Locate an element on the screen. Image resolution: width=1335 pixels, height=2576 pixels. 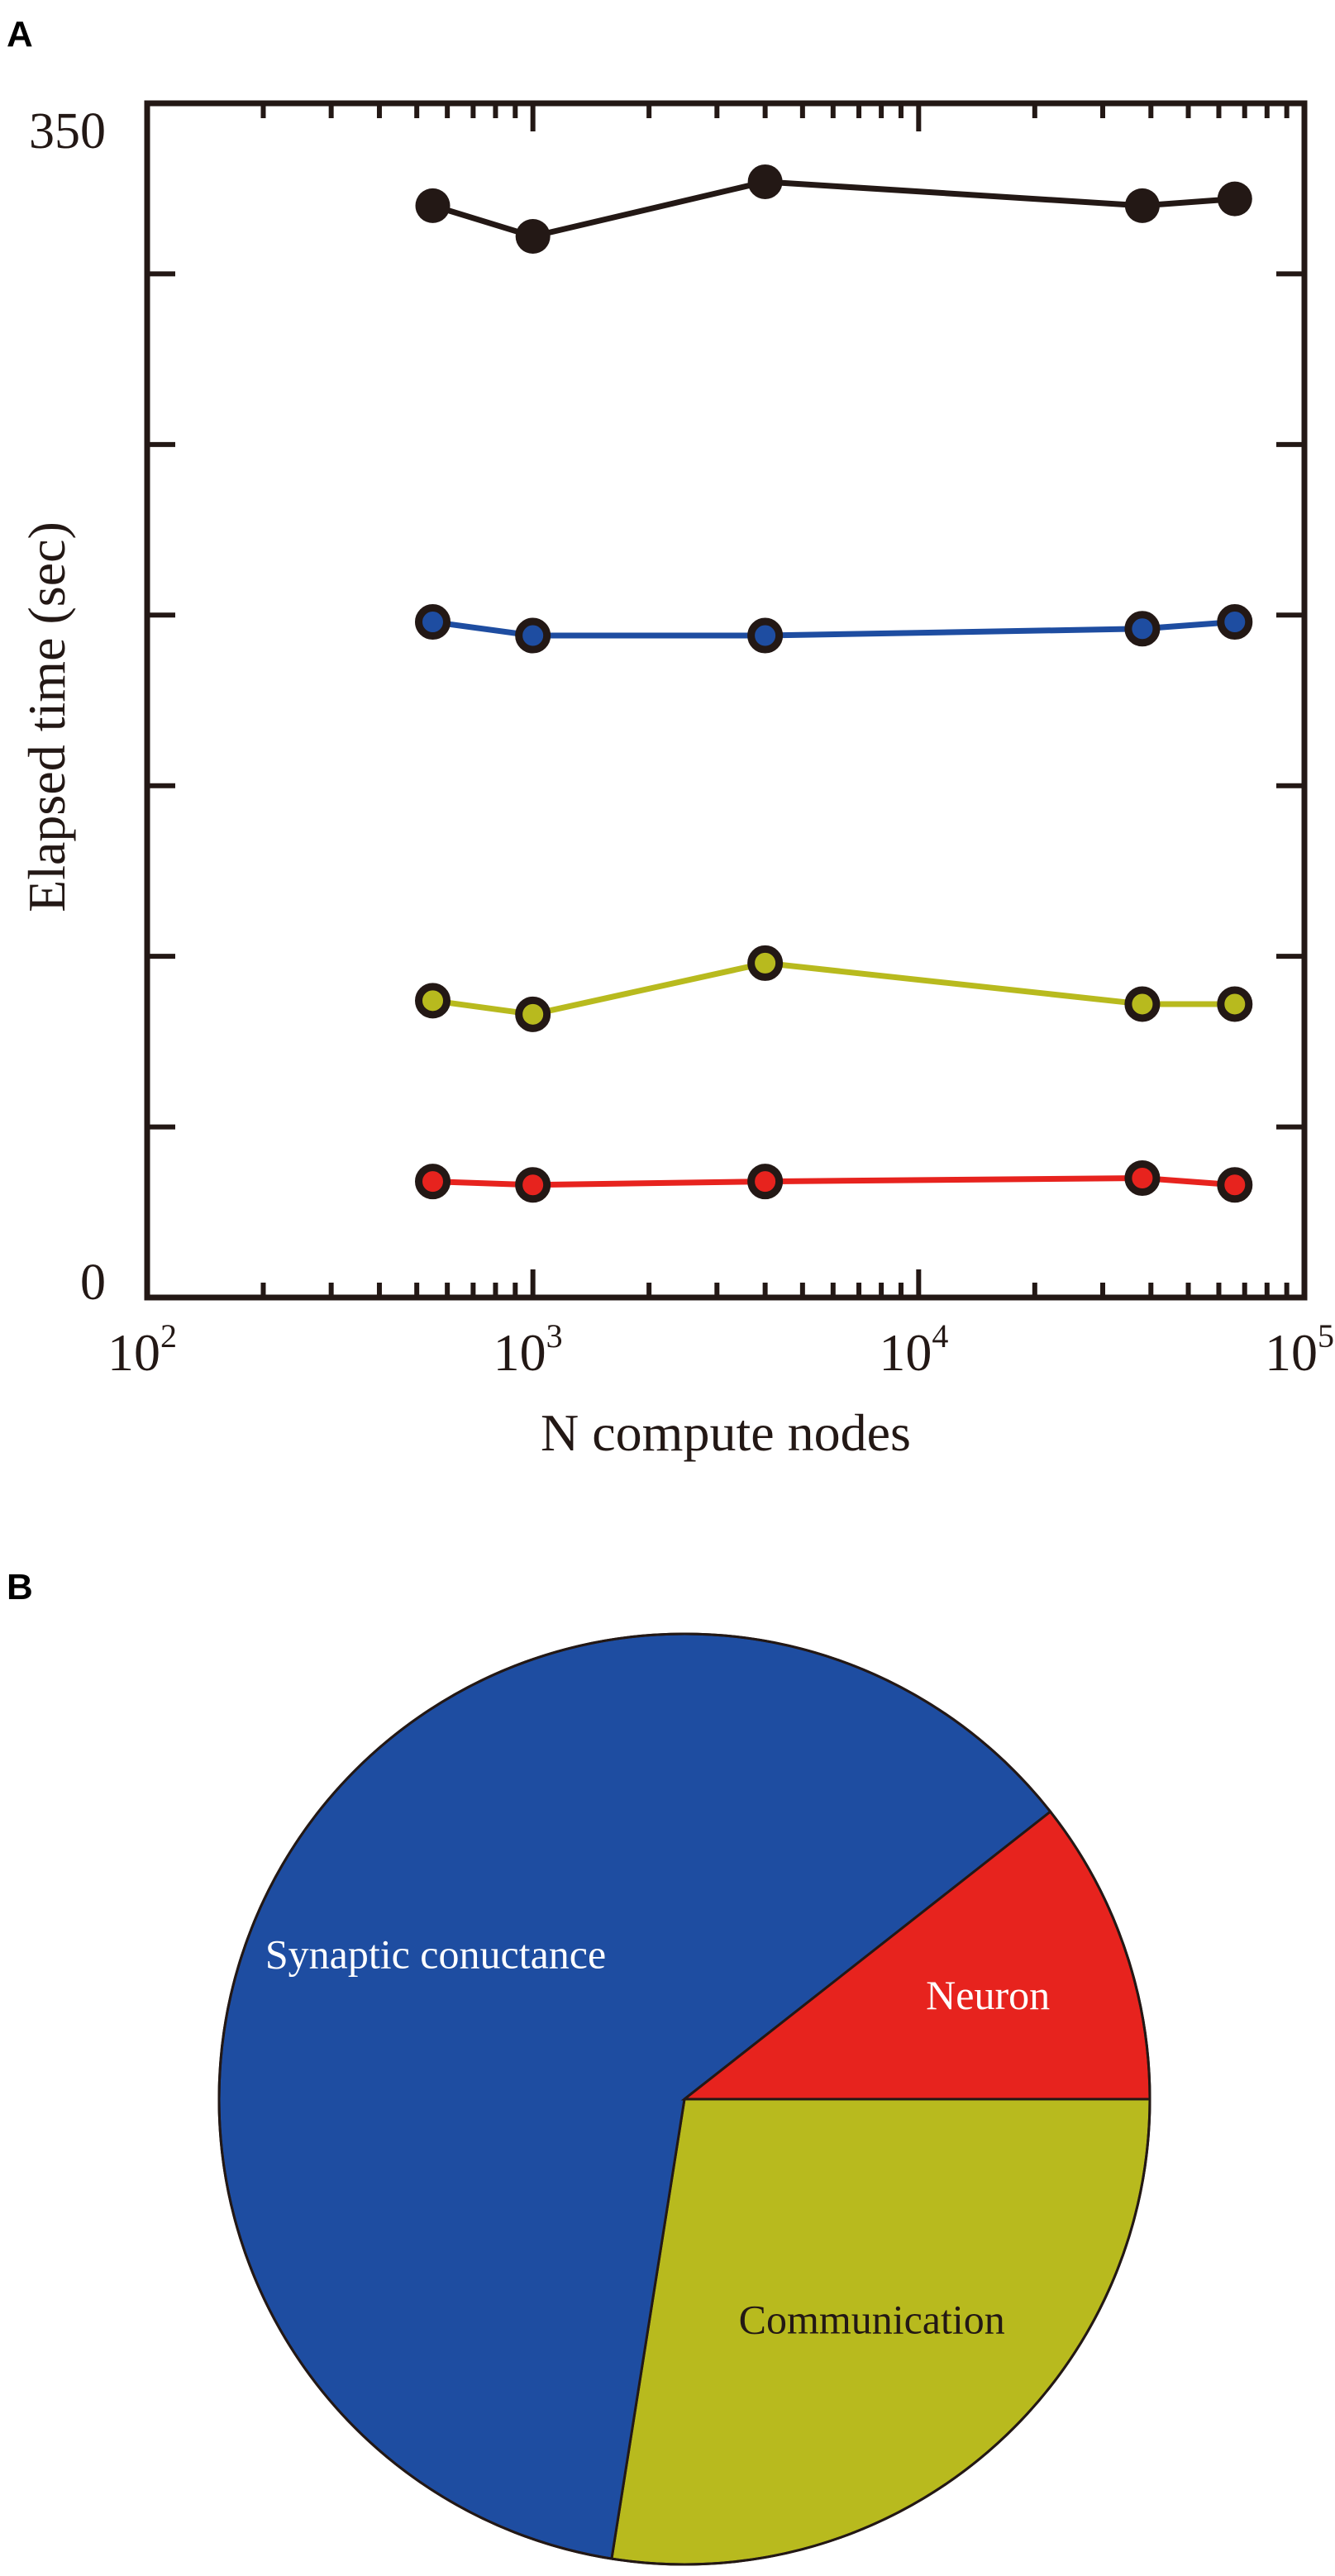
y-tick-label: 350 is located at coordinates (67, 132).